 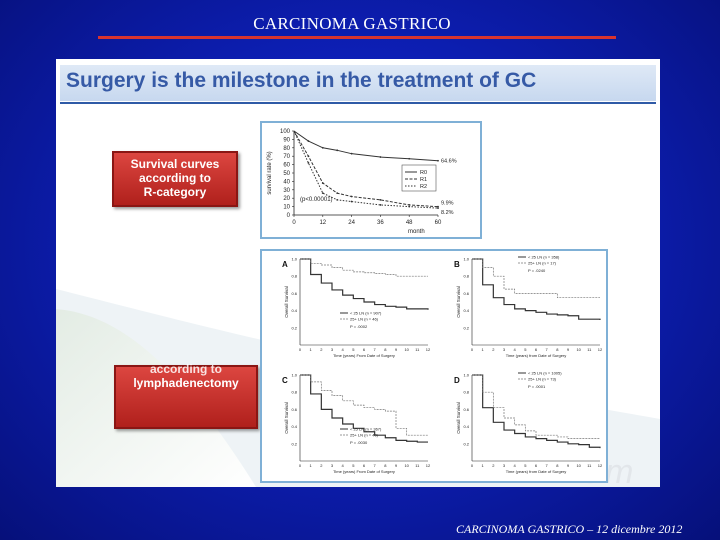 What do you see at coordinates (536, 471) in the screenshot?
I see `panel-x-axis-label: Time (years) from Date of Surgery` at bounding box center [536, 471].